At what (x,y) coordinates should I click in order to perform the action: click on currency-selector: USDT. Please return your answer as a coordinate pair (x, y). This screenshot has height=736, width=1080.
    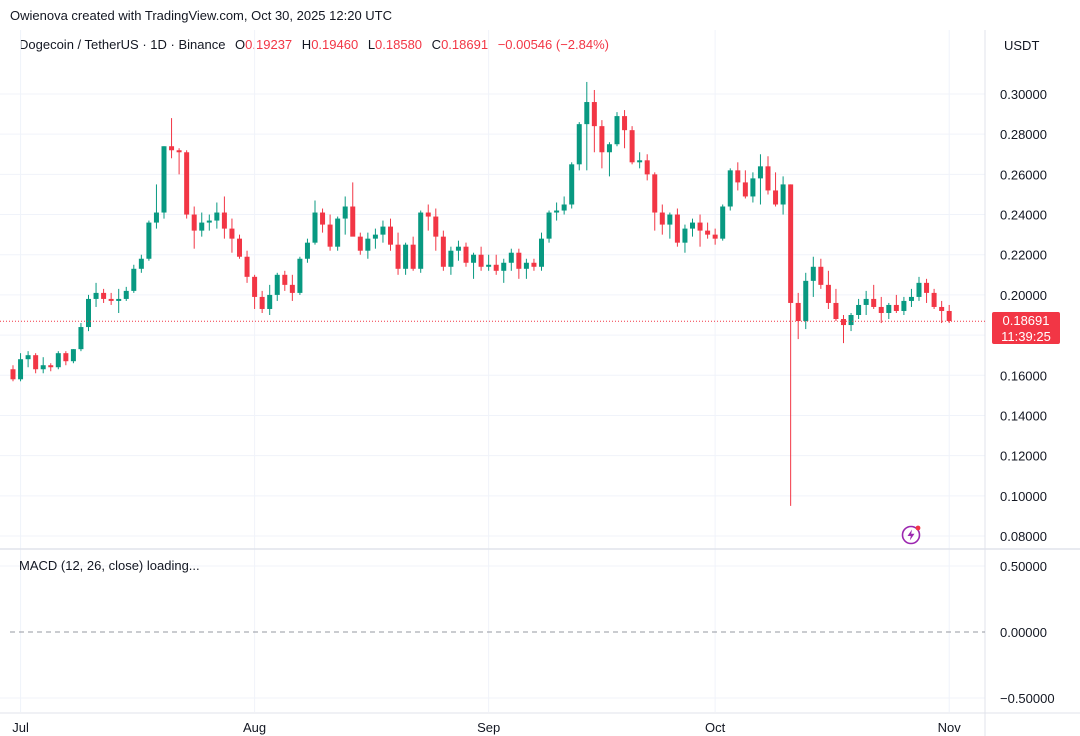
    Looking at the image, I should click on (1022, 45).